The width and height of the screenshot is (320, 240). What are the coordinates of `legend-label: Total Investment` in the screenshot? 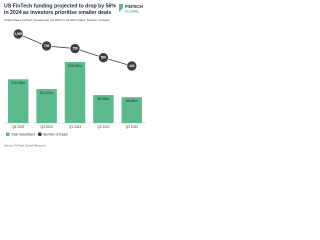 It's located at (23, 134).